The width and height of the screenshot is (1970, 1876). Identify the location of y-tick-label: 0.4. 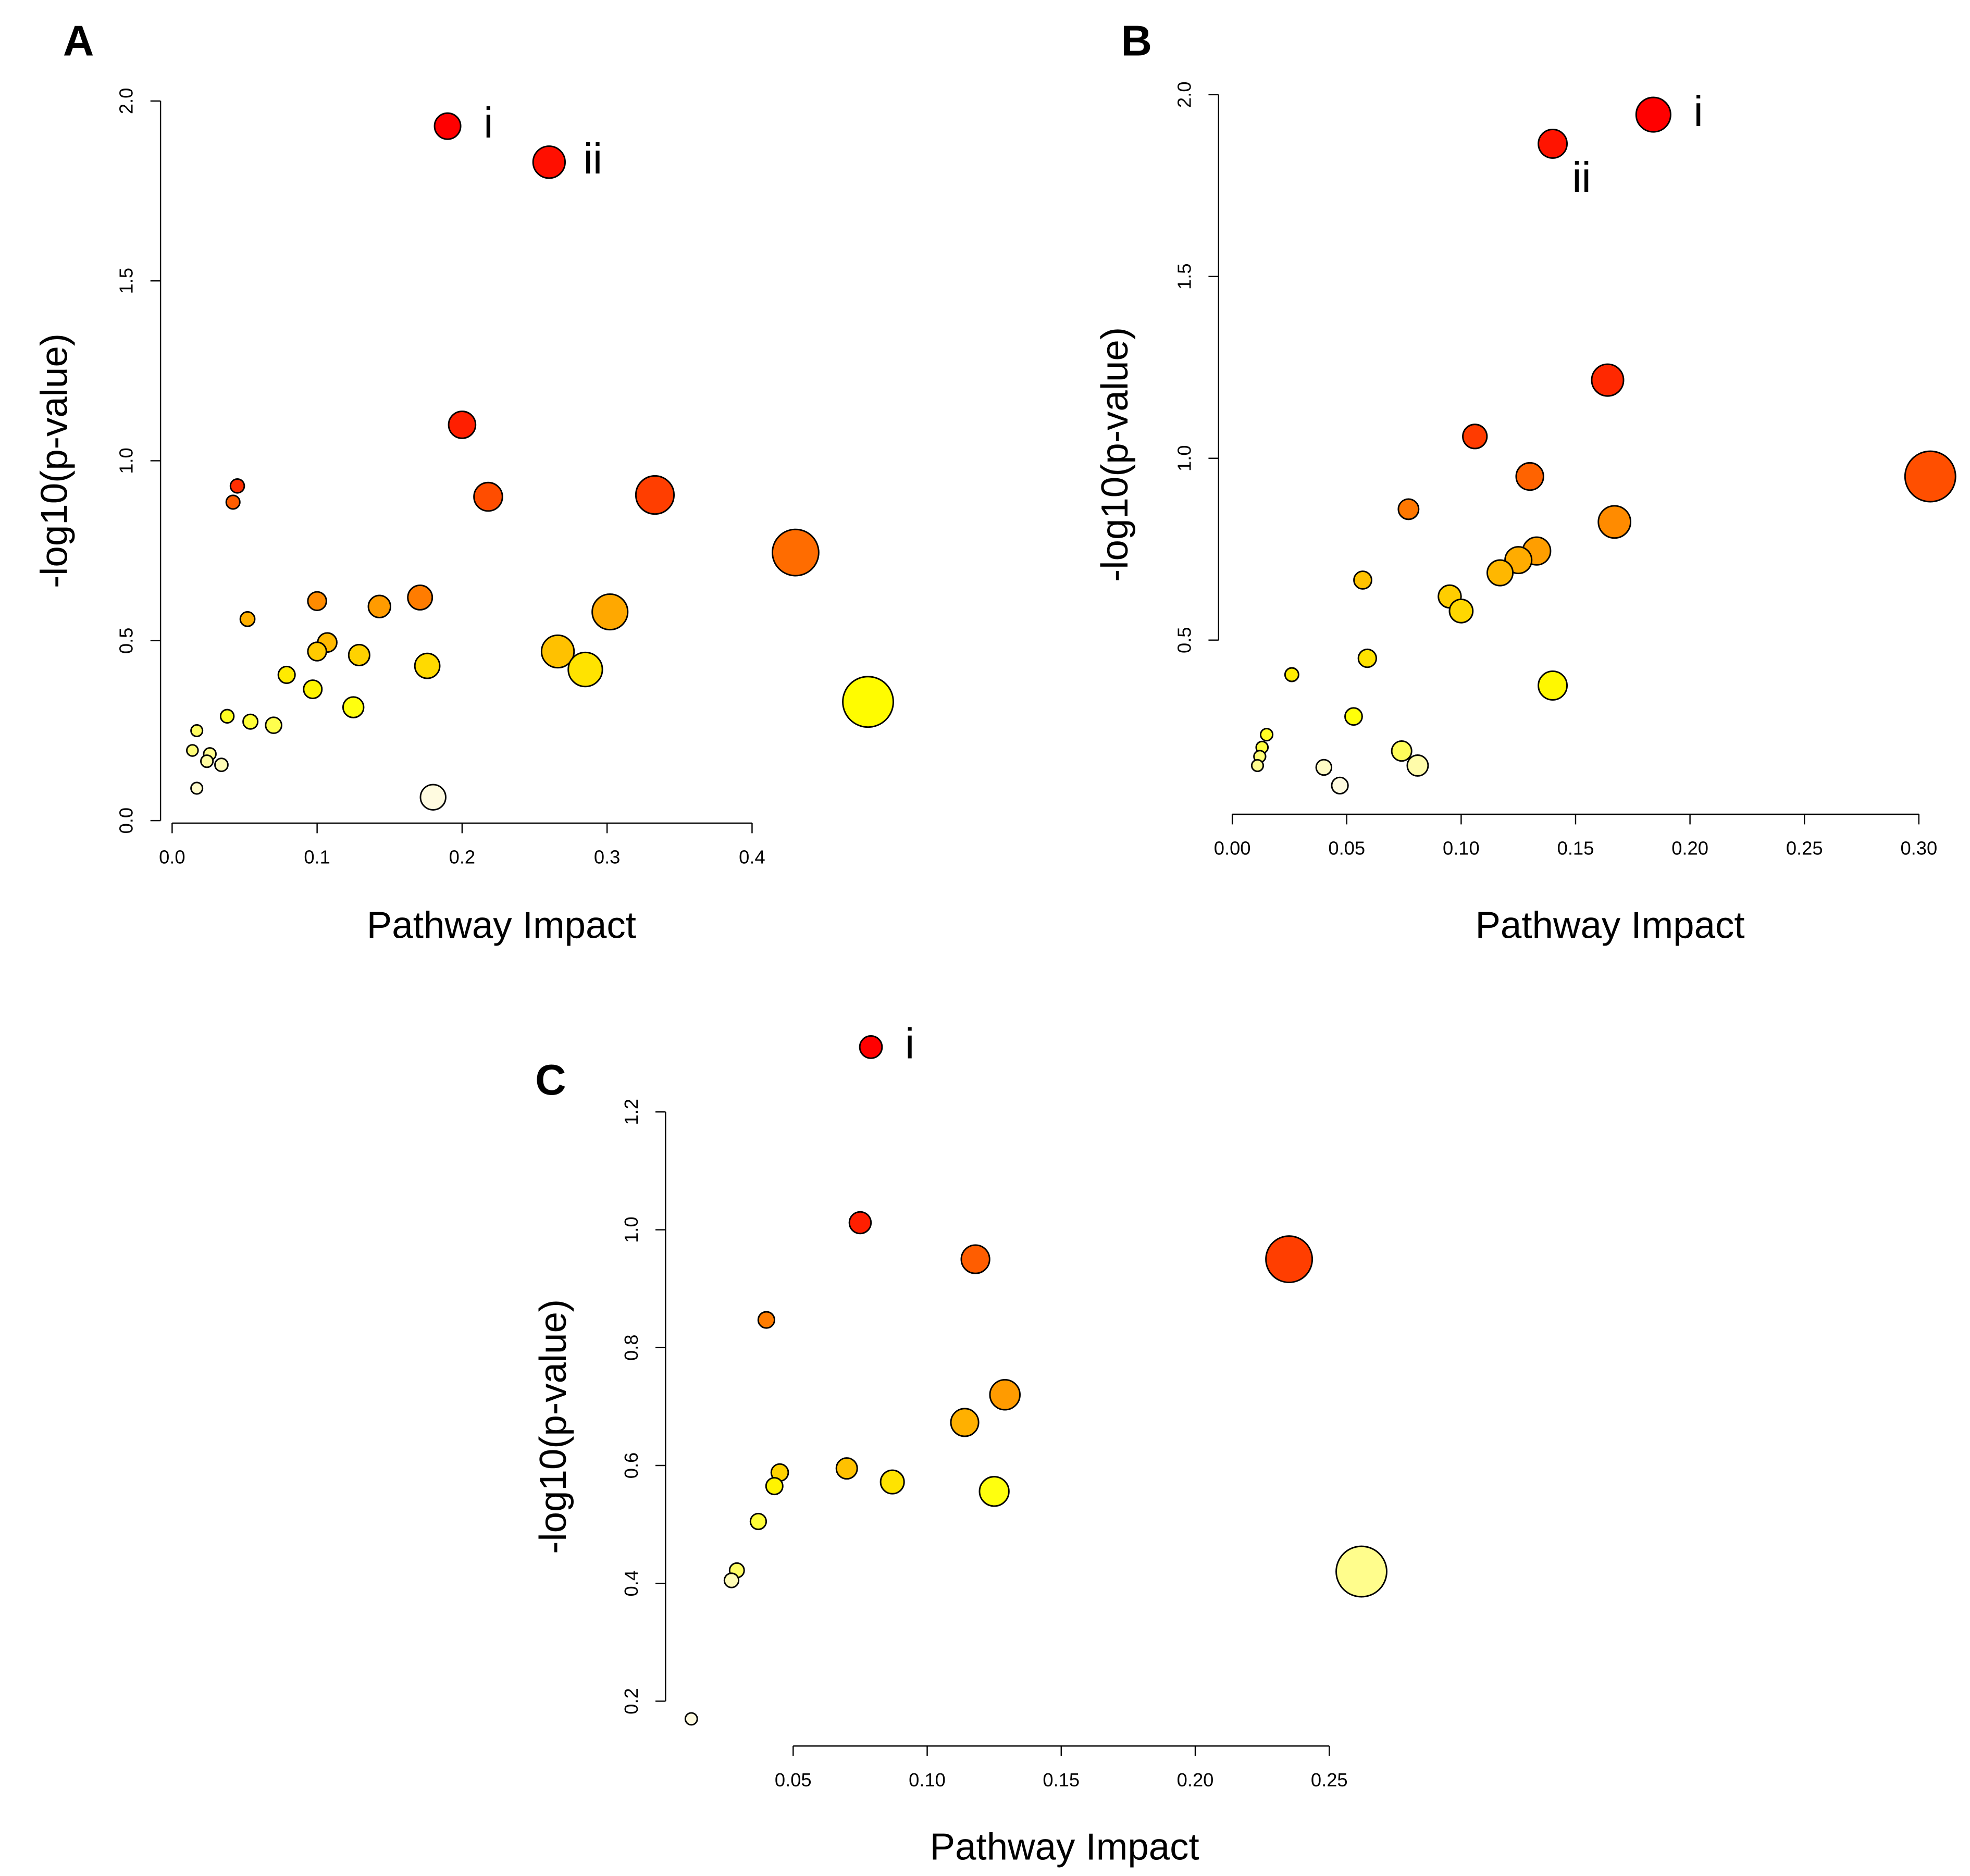
(631, 1583).